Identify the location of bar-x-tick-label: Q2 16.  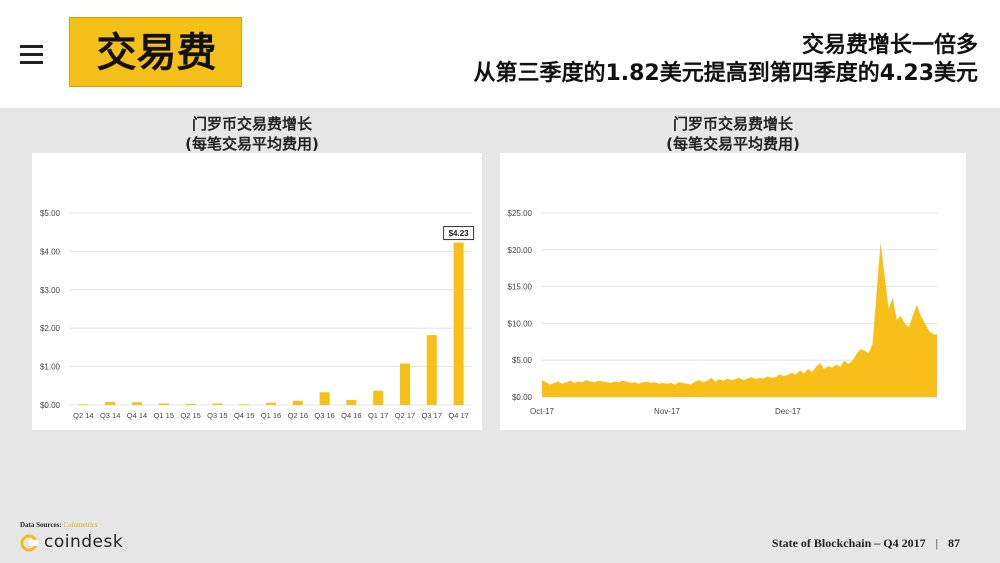
(298, 415).